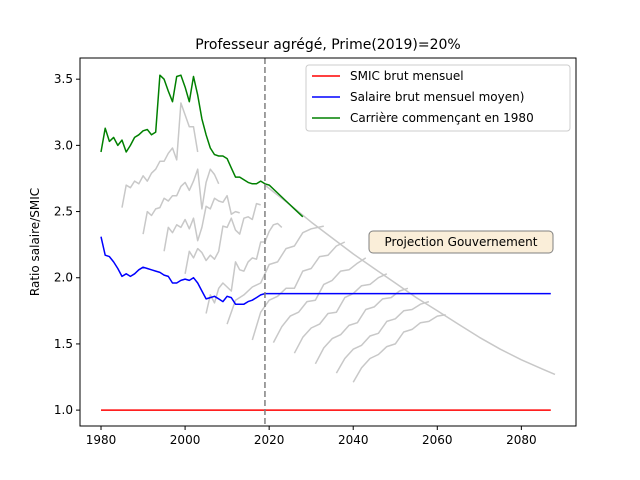 This screenshot has width=640, height=480. I want to click on chart-title: Professeur agrégé, Prime(2019)=20%, so click(327, 45).